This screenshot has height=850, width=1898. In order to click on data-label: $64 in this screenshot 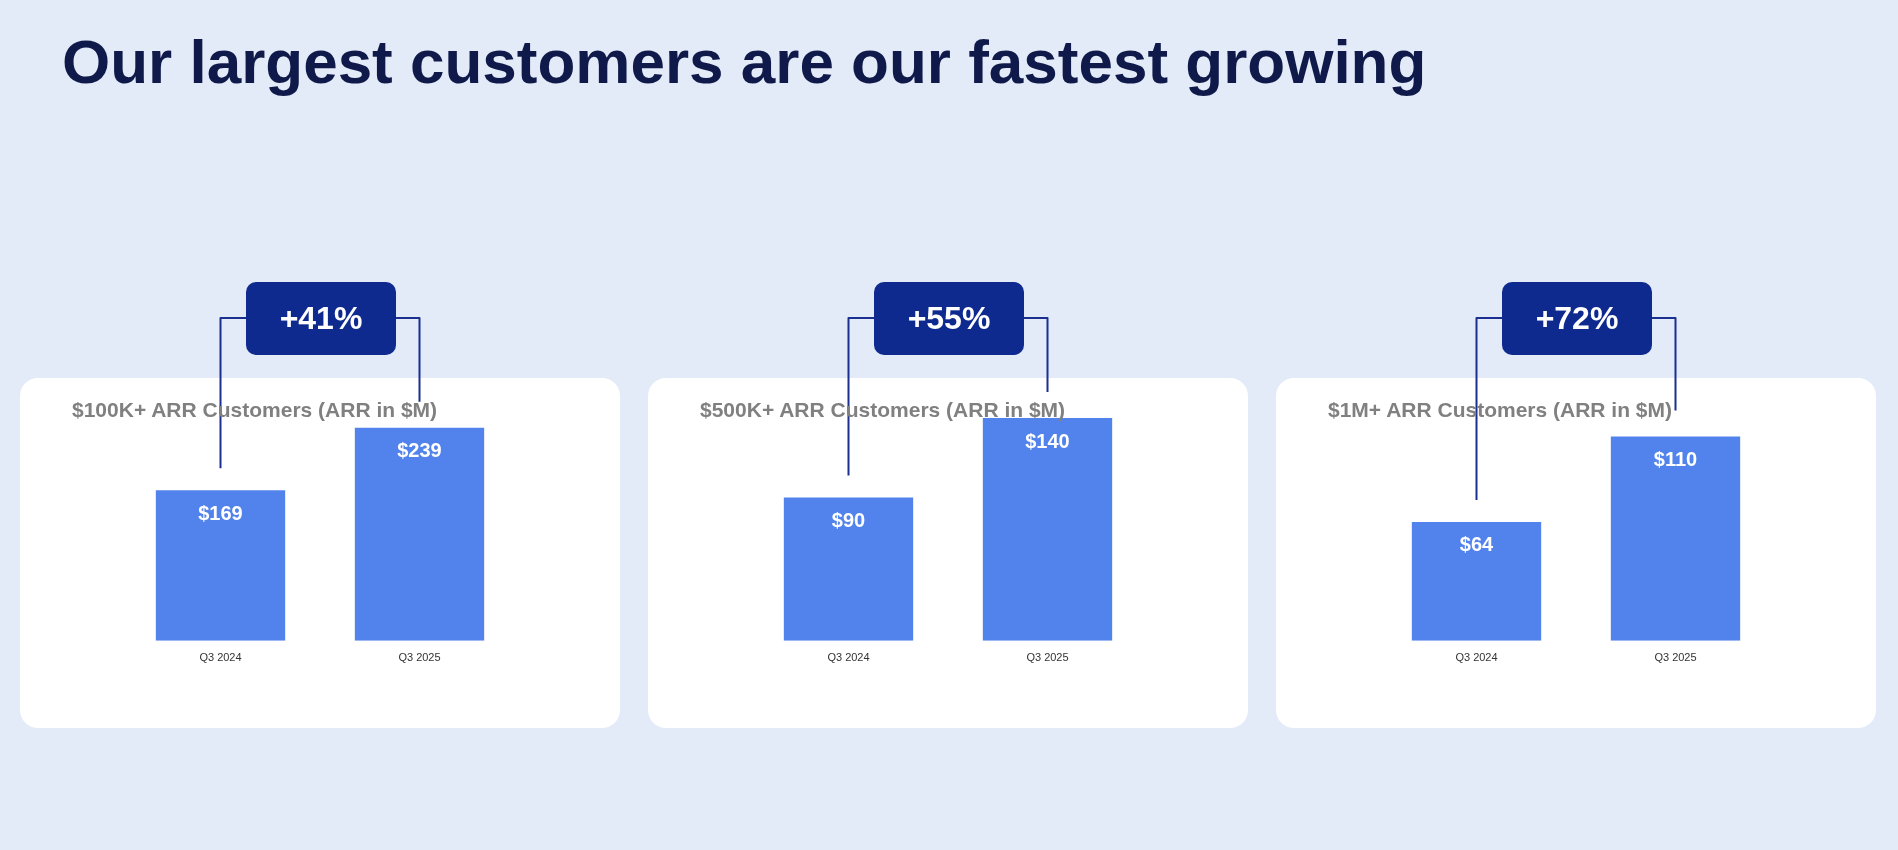, I will do `click(1477, 544)`.